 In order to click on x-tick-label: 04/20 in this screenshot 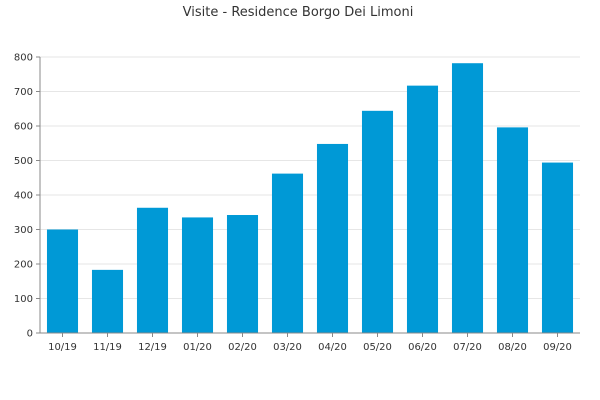, I will do `click(332, 347)`.